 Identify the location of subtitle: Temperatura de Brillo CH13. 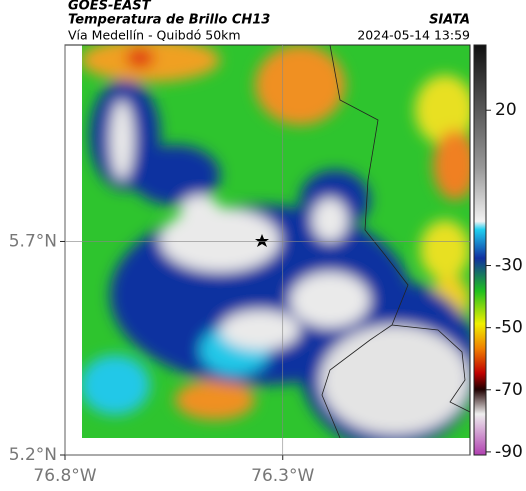
(169, 20).